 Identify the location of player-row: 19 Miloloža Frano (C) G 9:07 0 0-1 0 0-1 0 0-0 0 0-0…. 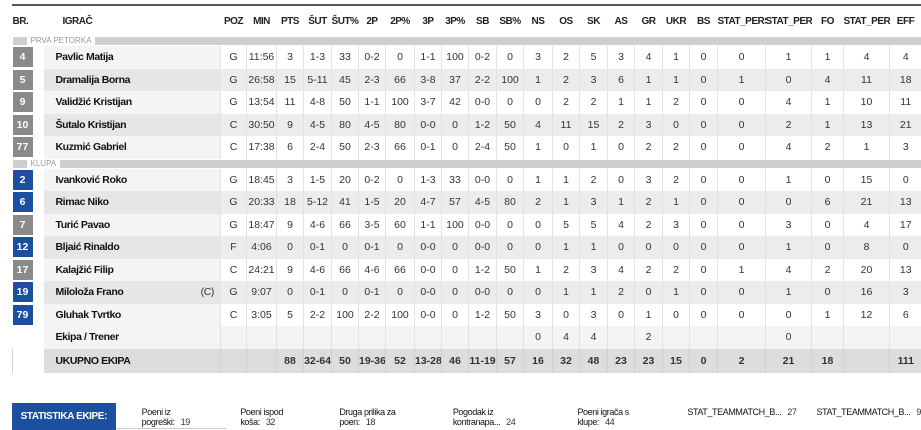
(466, 292).